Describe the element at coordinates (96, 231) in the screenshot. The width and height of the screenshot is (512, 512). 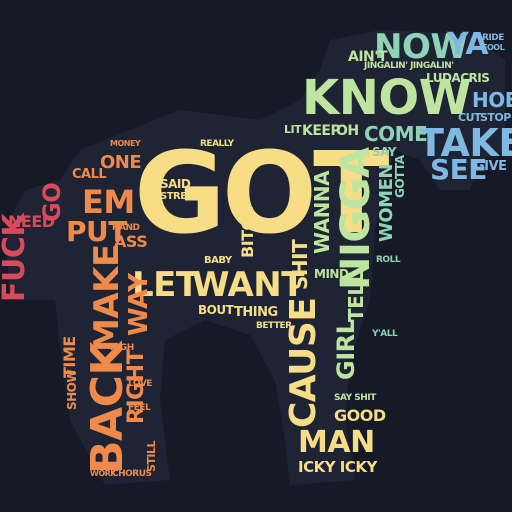
I see `word-put: PUT` at that location.